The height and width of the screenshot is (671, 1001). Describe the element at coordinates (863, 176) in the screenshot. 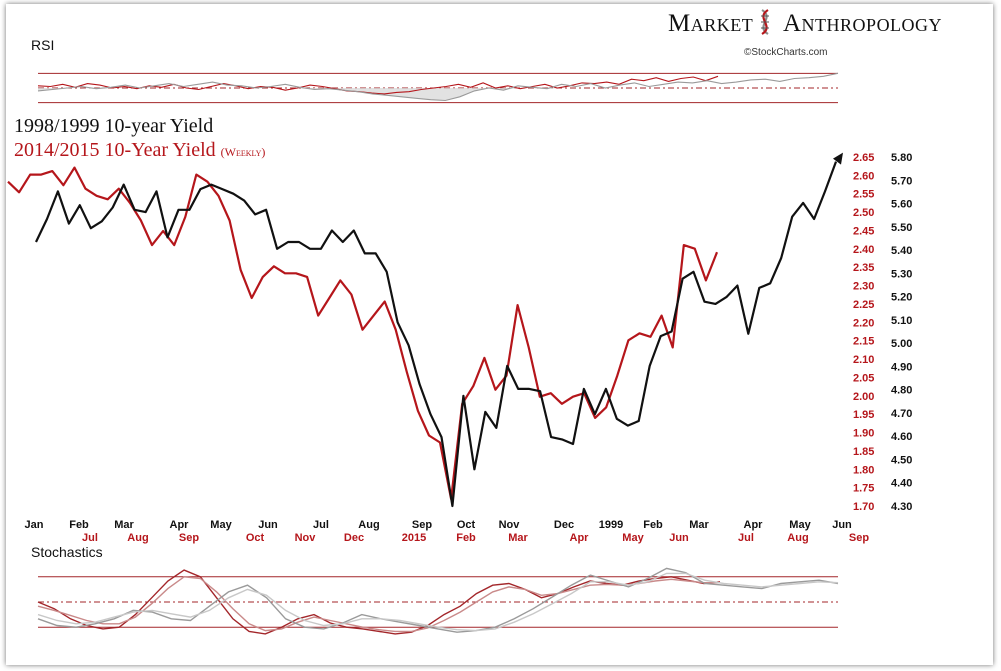

I see `y-tick-red: 2.60` at that location.